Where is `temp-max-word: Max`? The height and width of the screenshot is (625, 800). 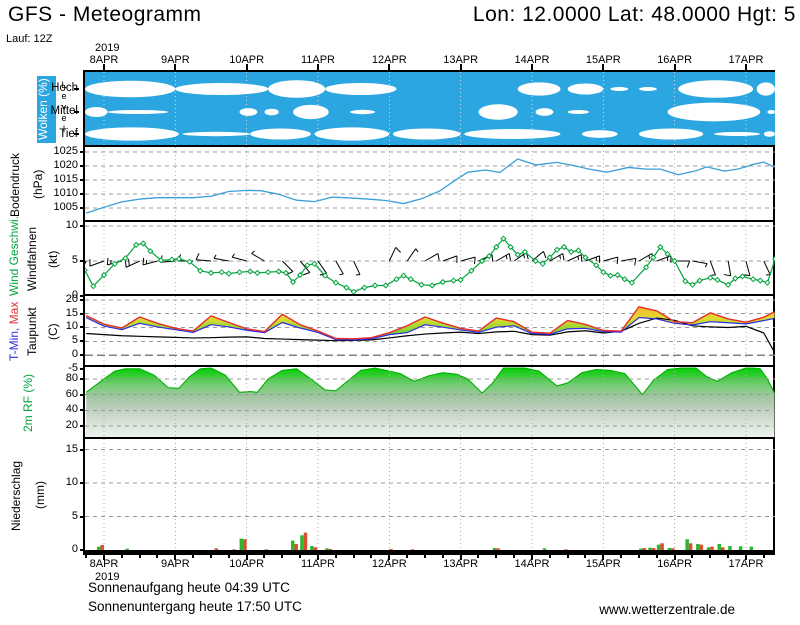 temp-max-word: Max is located at coordinates (14, 313).